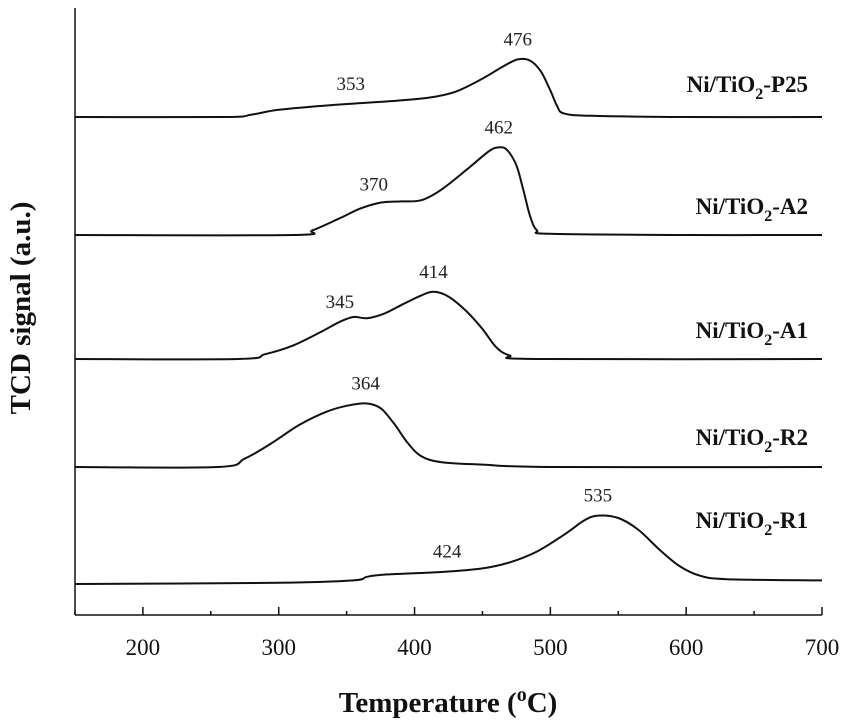 The width and height of the screenshot is (850, 728). Describe the element at coordinates (822, 647) in the screenshot. I see `x-tick-label: 700` at that location.